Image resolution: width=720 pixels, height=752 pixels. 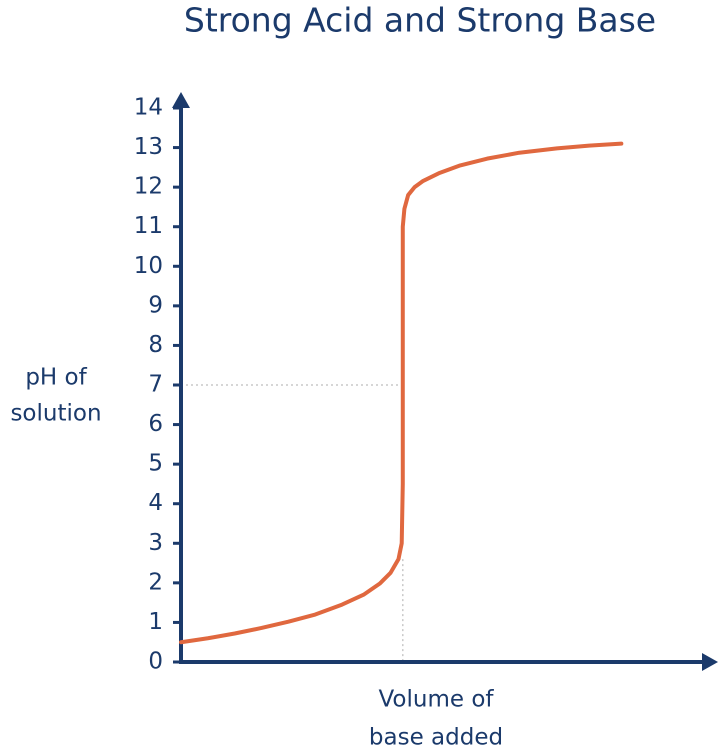 What do you see at coordinates (155, 503) in the screenshot?
I see `y-tick-label: 4` at bounding box center [155, 503].